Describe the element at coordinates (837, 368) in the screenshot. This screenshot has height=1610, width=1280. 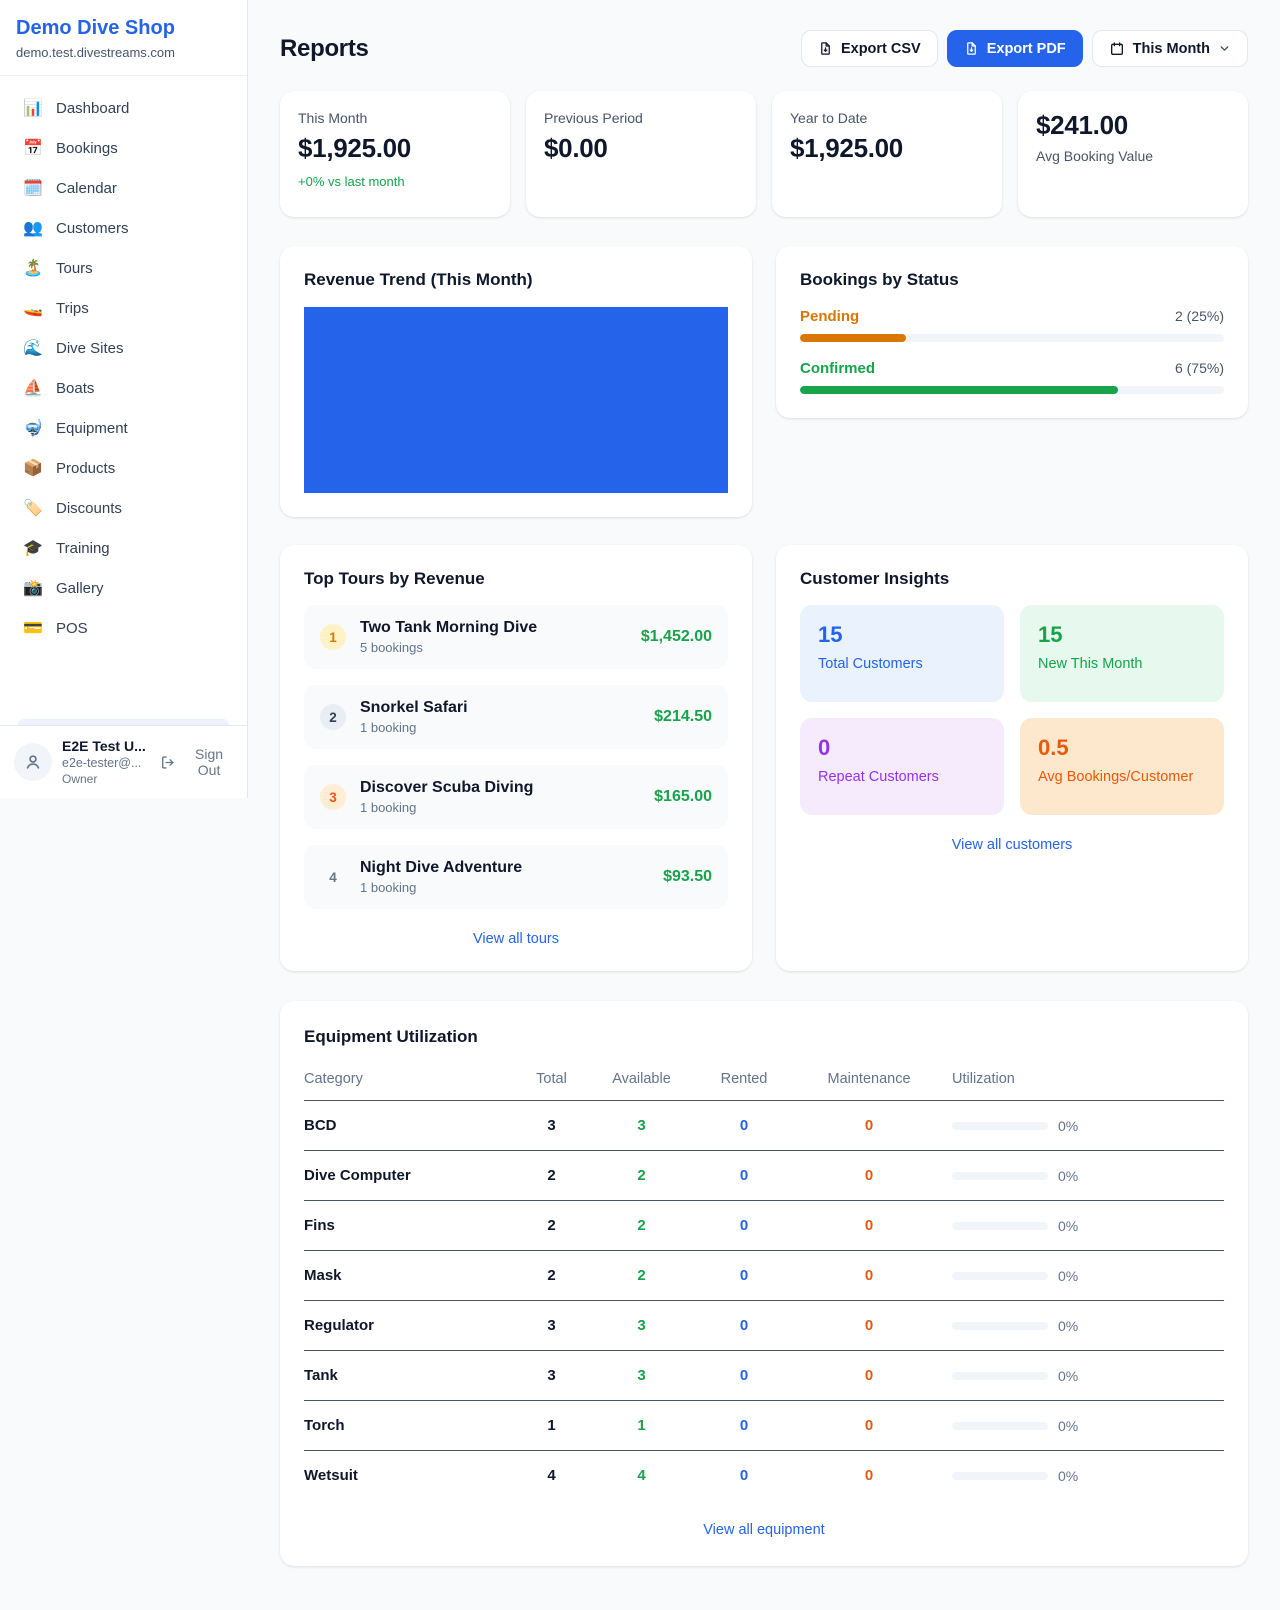
I see `status-label-confirmed: Confirmed` at that location.